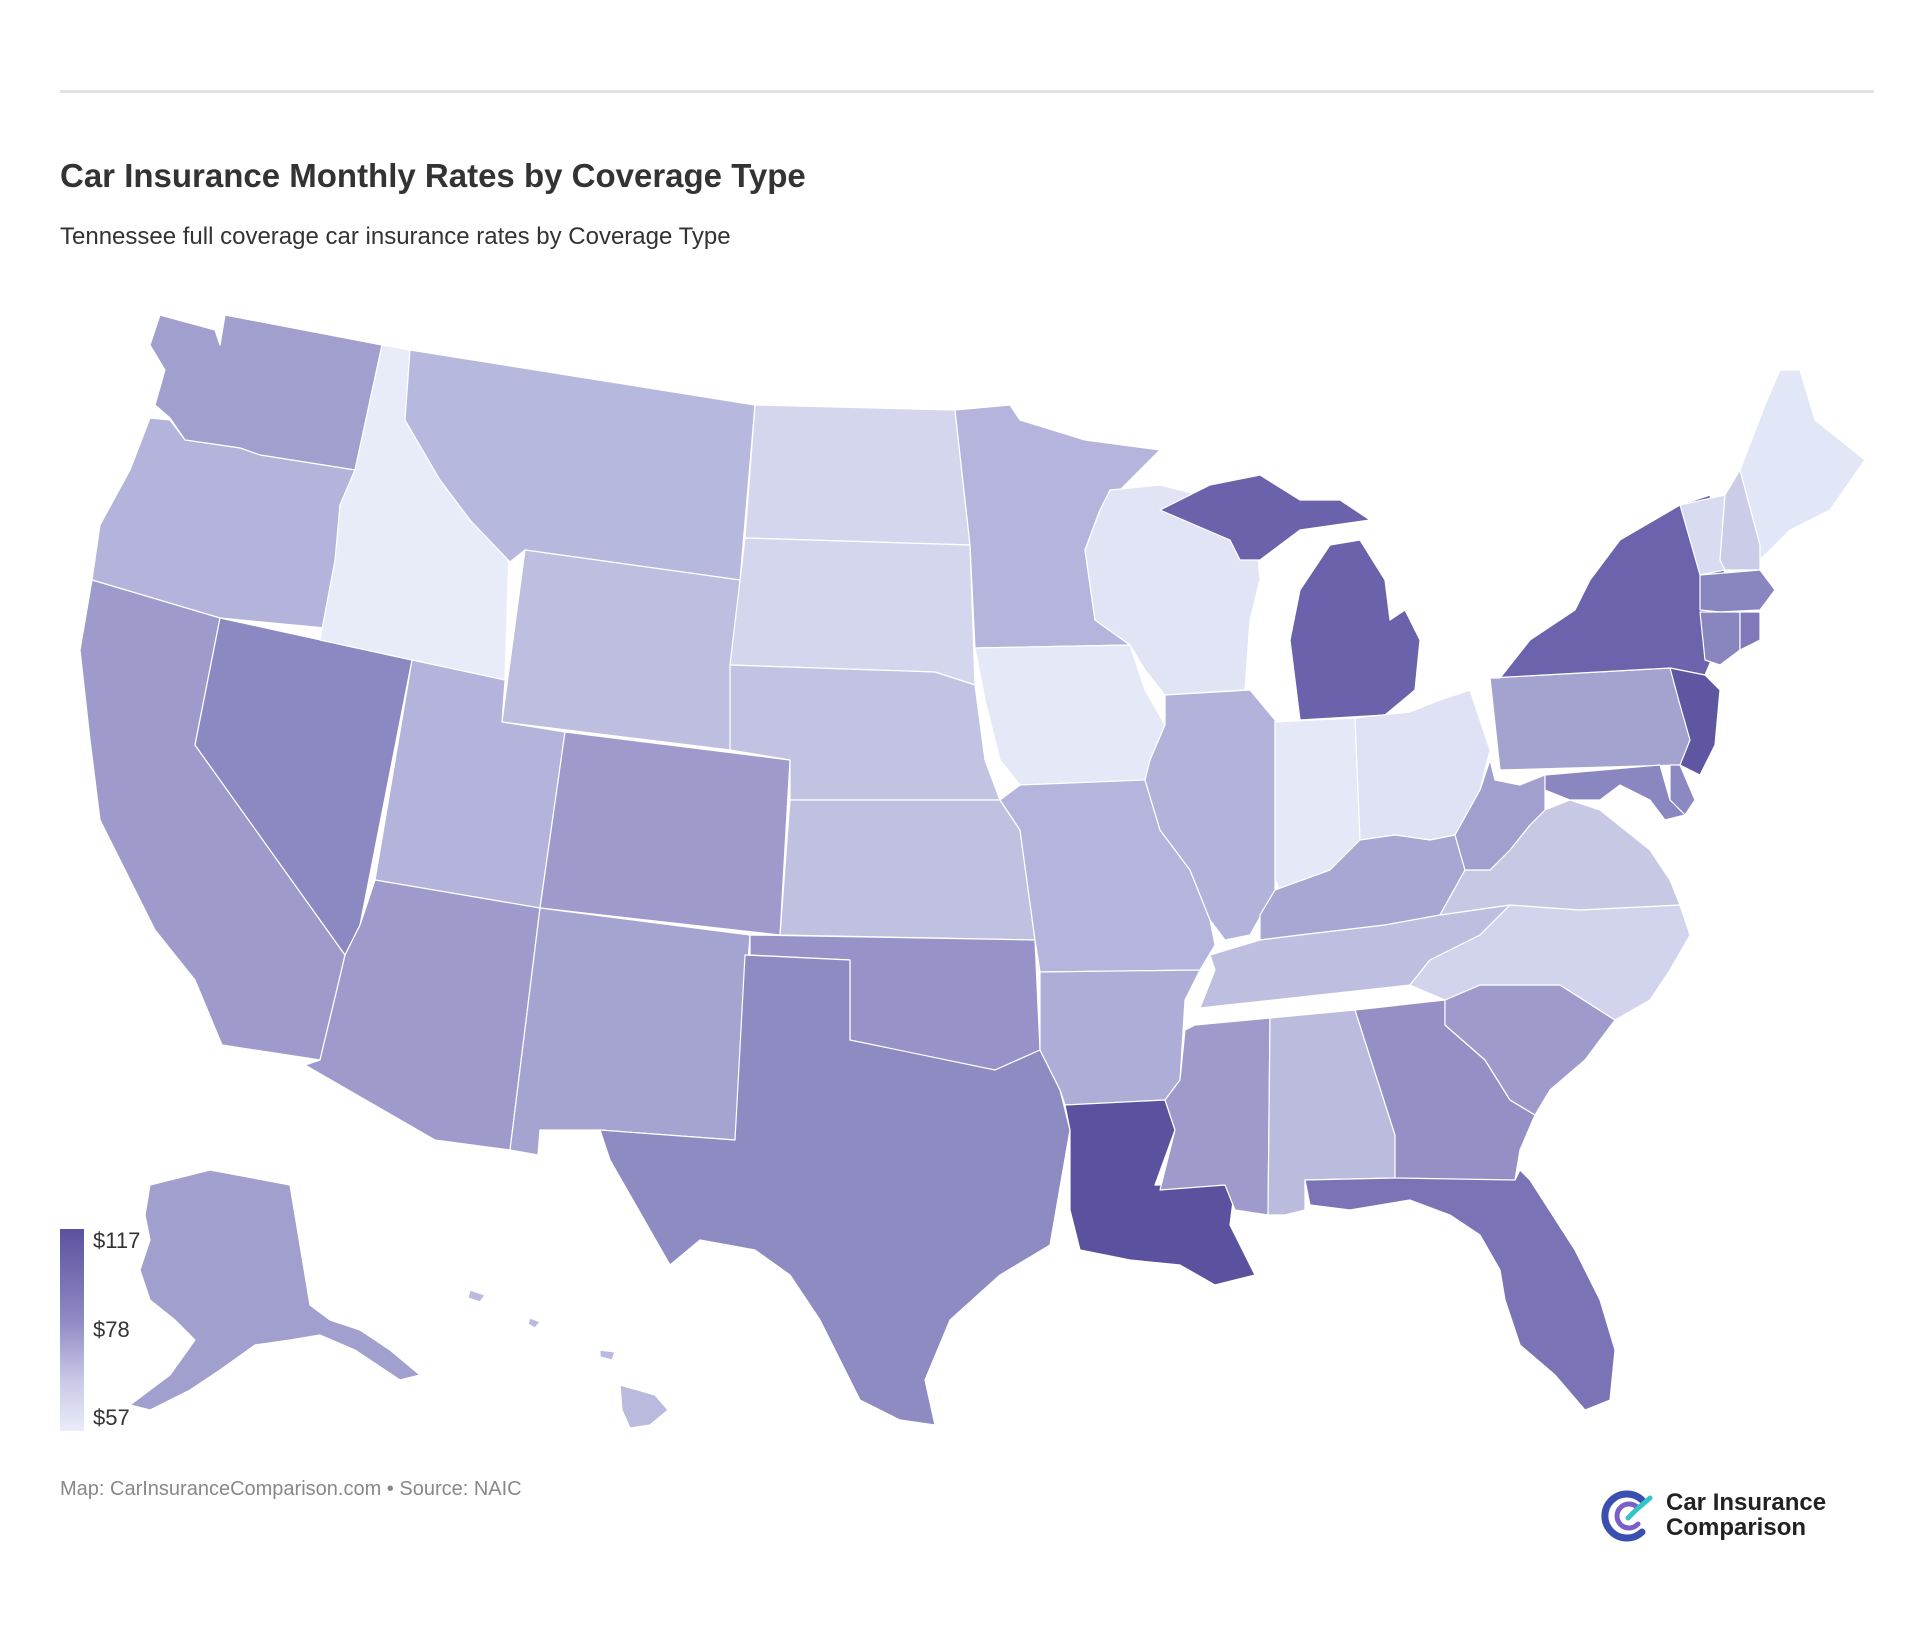 The width and height of the screenshot is (1926, 1648). Describe the element at coordinates (1746, 1502) in the screenshot. I see `logo-text-line1: Car Insurance` at that location.